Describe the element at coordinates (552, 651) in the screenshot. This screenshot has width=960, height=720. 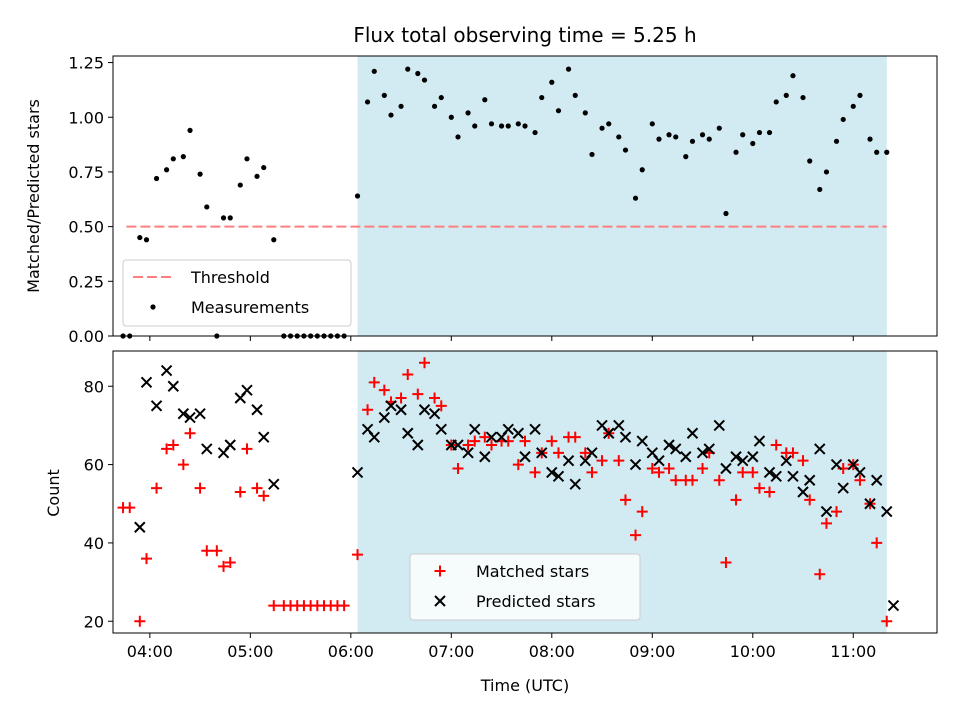
I see `x-tick-label: 08:00` at that location.